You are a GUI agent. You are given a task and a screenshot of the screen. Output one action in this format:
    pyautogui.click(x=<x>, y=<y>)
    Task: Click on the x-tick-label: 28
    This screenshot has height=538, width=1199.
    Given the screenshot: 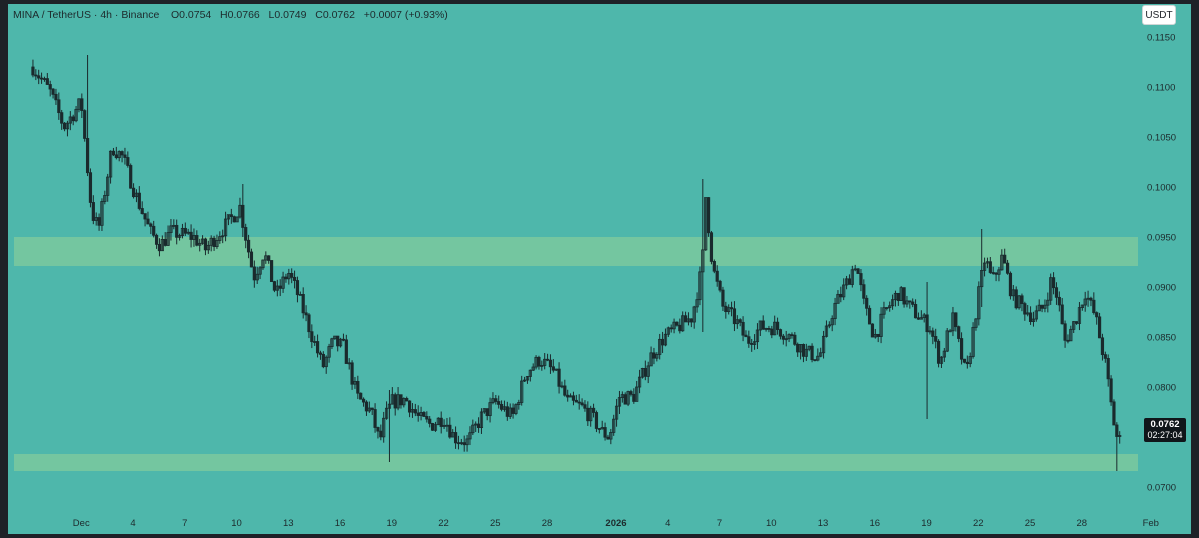 What is the action you would take?
    pyautogui.click(x=1081, y=523)
    